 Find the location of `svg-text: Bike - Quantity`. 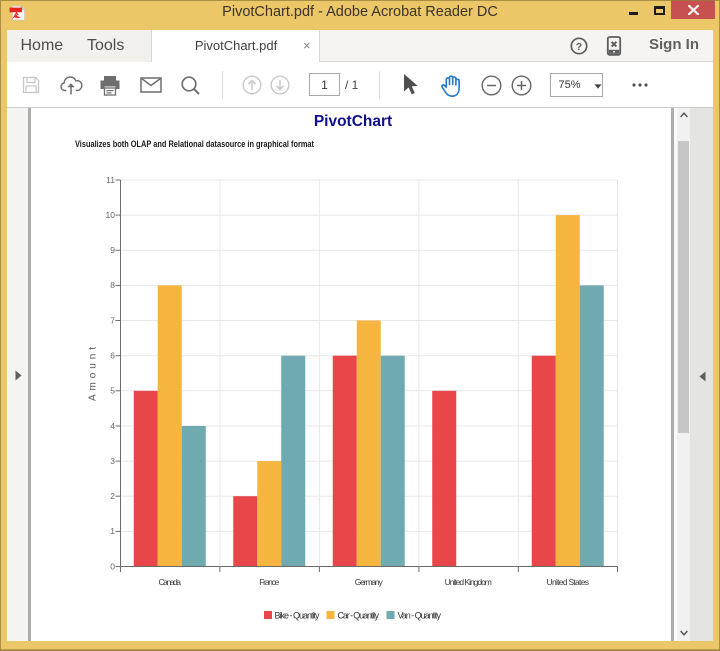

svg-text: Bike - Quantity is located at coordinates (298, 616).